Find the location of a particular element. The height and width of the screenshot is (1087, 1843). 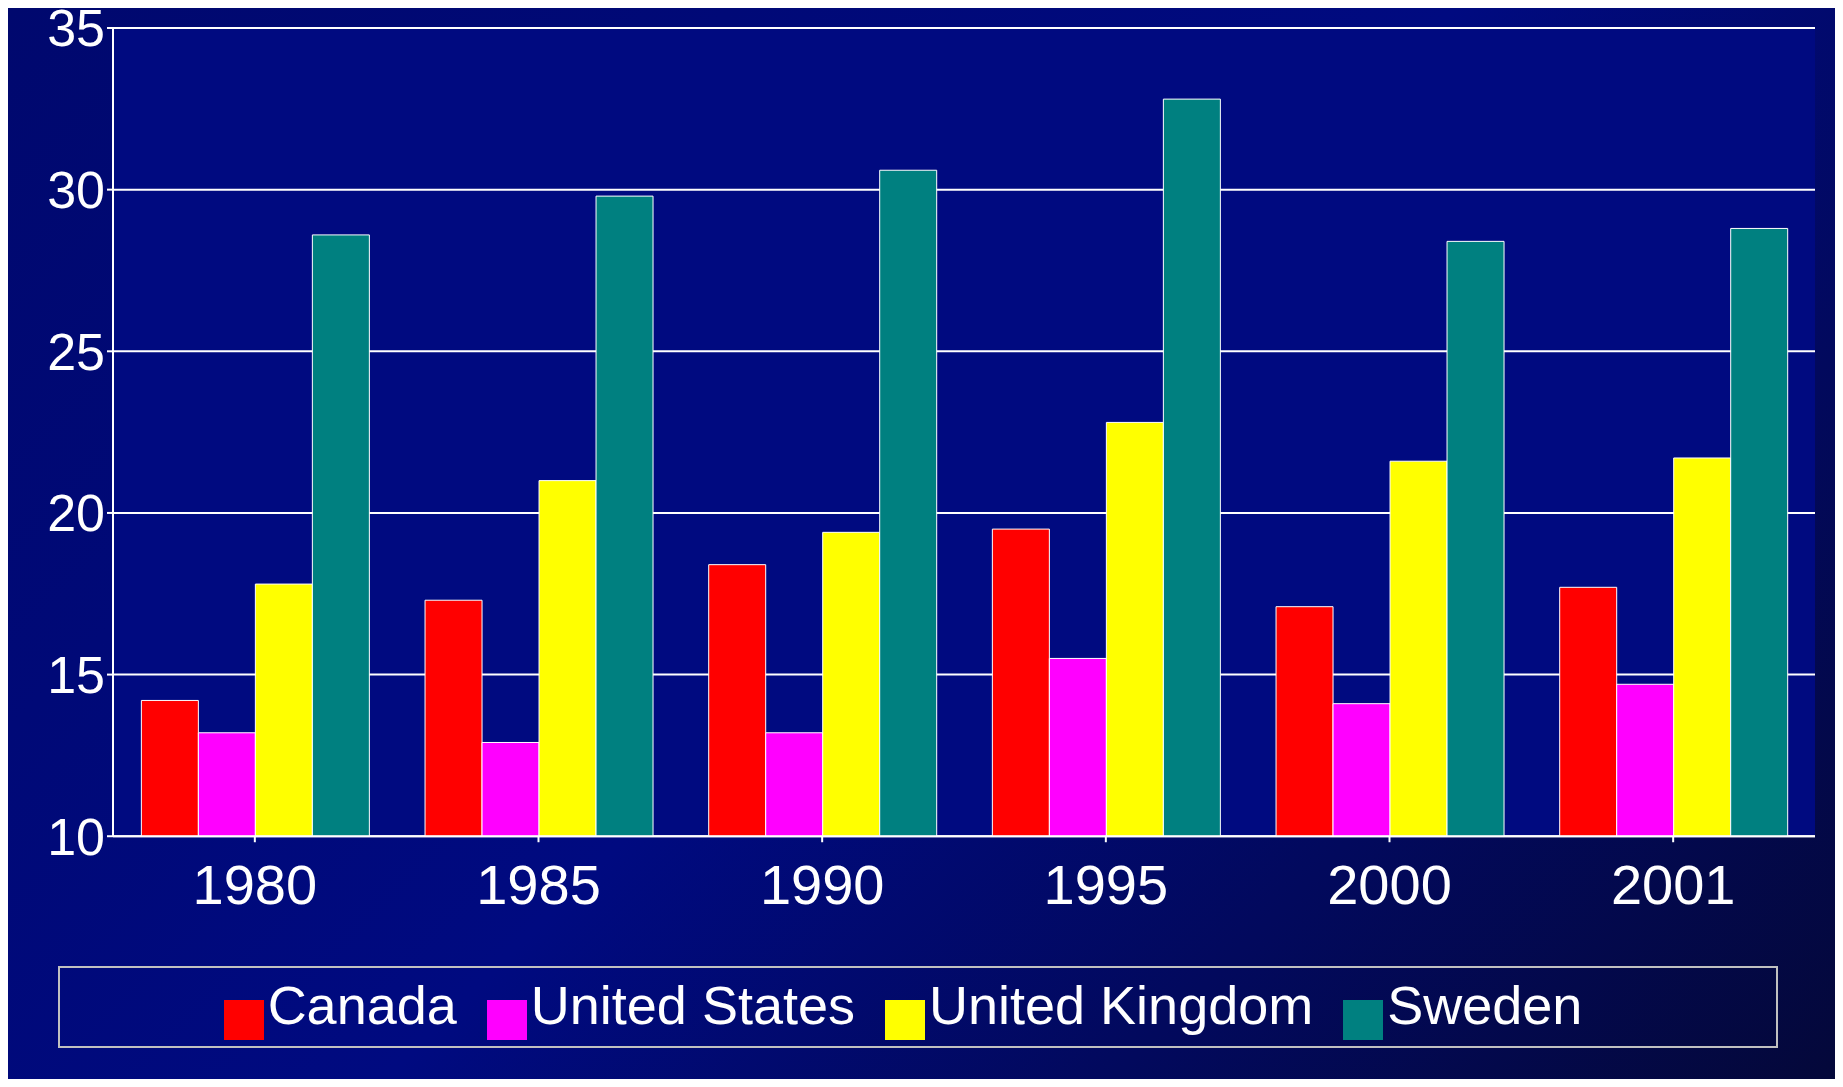

y-tick-label: 25 is located at coordinates (76, 351).